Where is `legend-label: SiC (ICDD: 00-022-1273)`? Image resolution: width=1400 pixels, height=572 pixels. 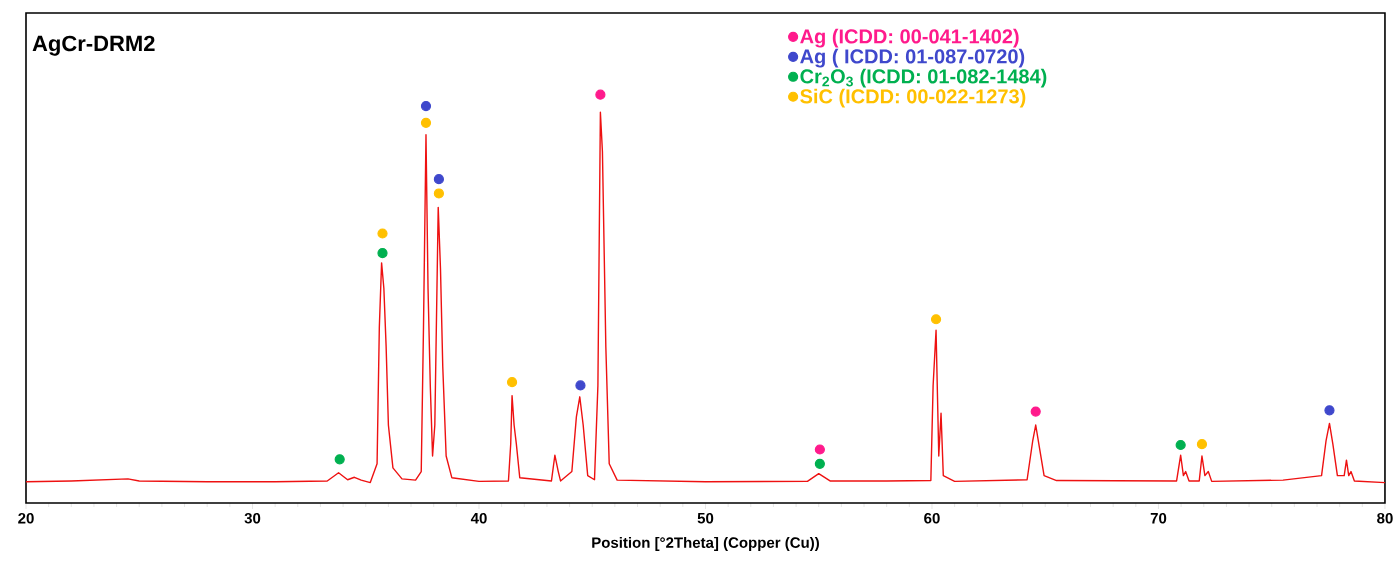 legend-label: SiC (ICDD: 00-022-1273) is located at coordinates (913, 98).